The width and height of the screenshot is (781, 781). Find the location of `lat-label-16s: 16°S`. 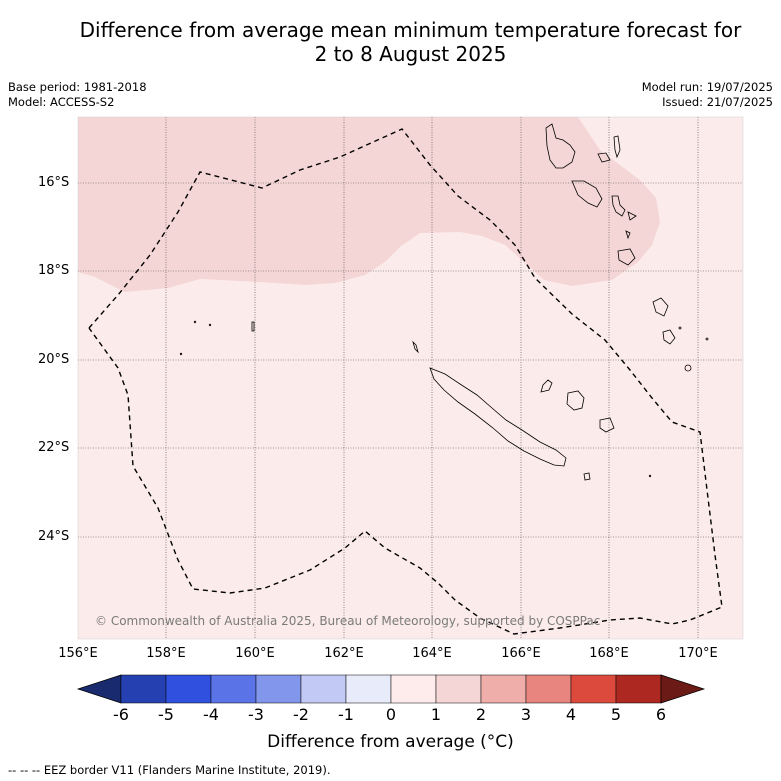

lat-label-16s: 16°S is located at coordinates (54, 182).